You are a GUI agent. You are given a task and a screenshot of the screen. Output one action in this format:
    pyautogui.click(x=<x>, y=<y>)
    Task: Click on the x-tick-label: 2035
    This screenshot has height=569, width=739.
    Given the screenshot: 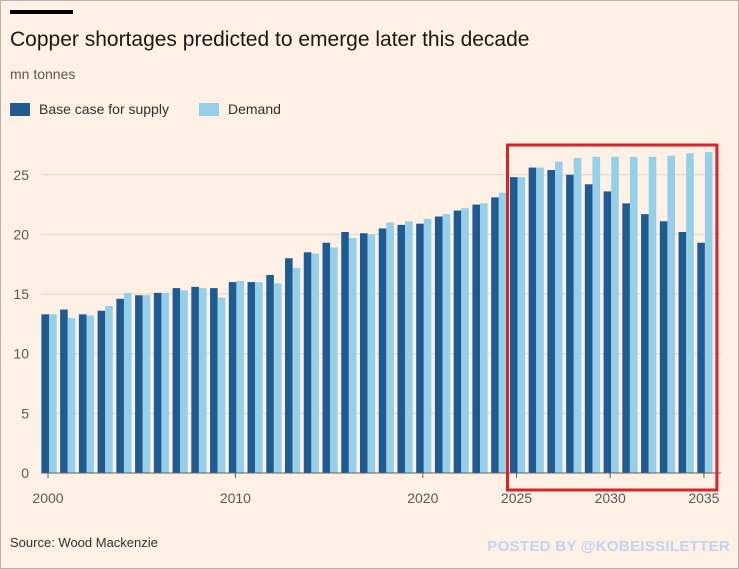 What is the action you would take?
    pyautogui.click(x=703, y=498)
    